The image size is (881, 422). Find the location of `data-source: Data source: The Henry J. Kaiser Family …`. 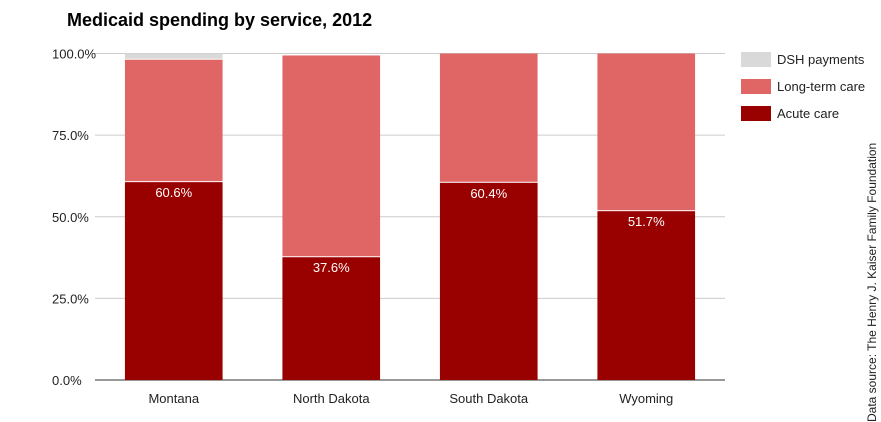

data-source: Data source: The Henry J. Kaiser Family … is located at coordinates (872, 282).